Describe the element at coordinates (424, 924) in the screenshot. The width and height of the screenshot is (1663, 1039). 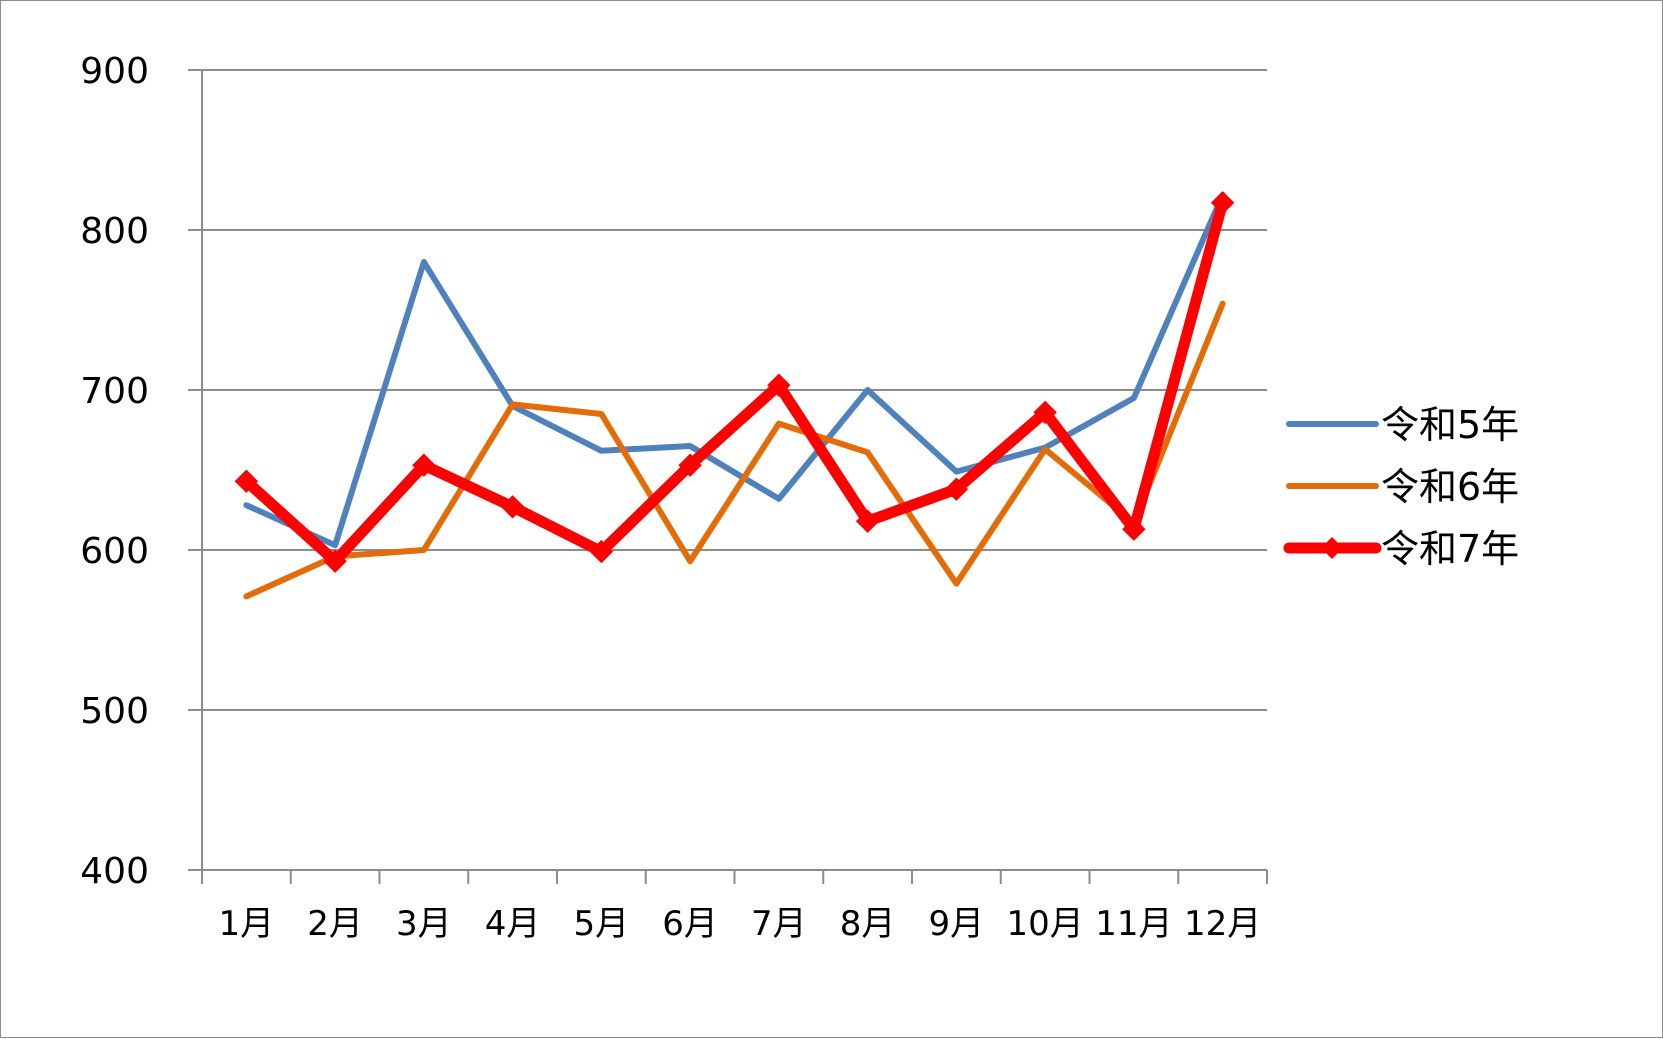
I see `x-tick-label: 3月` at that location.